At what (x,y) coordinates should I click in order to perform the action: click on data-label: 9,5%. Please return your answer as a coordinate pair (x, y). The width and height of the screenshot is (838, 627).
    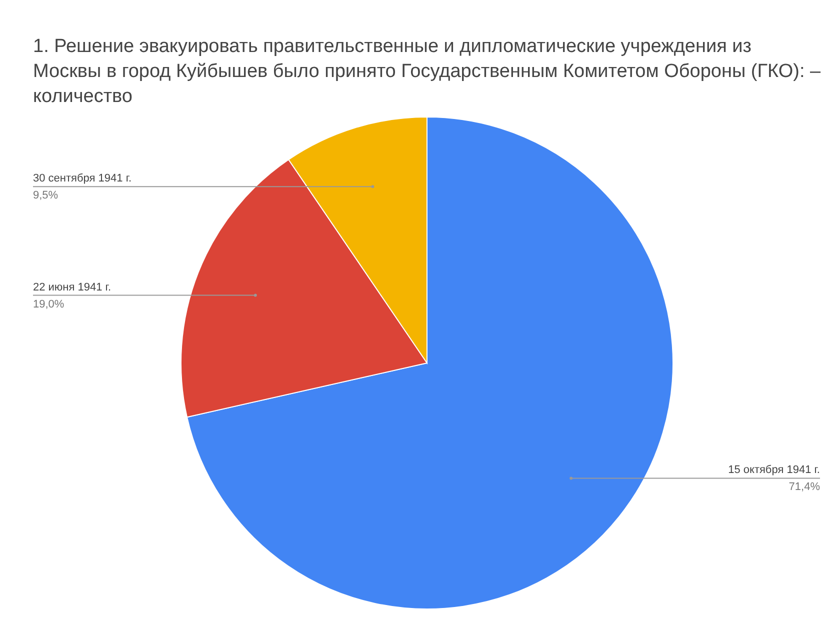
    Looking at the image, I should click on (45, 196).